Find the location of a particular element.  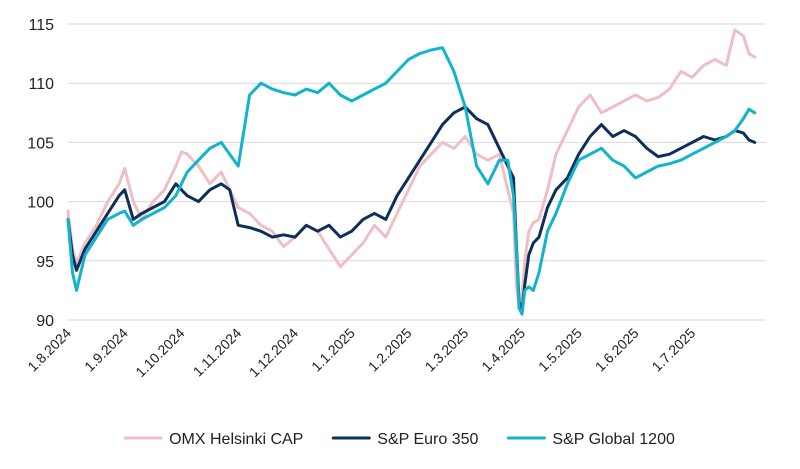

y-axis: 90 95 100 105 110 115 is located at coordinates (40, 173).